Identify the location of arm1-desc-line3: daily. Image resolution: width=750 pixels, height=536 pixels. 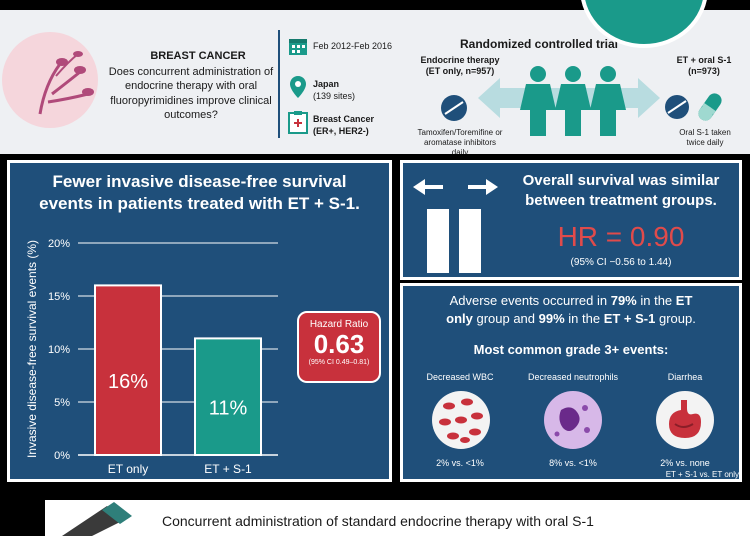
(460, 151).